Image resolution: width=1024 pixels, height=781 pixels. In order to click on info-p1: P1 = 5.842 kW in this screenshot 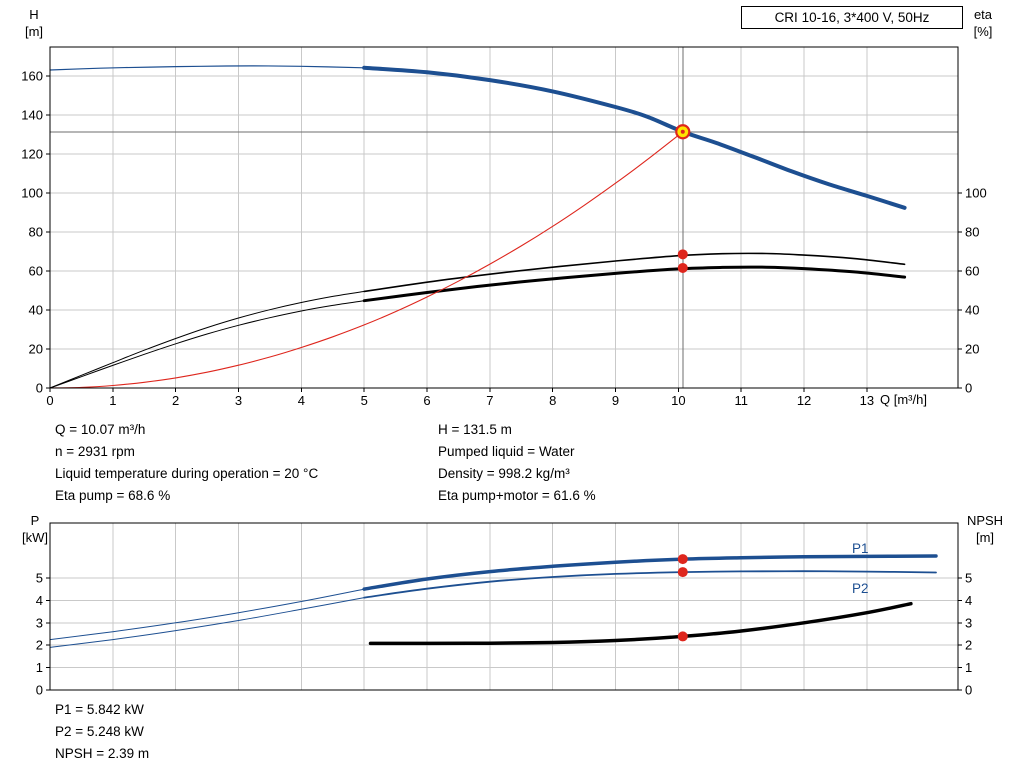, I will do `click(99, 709)`.